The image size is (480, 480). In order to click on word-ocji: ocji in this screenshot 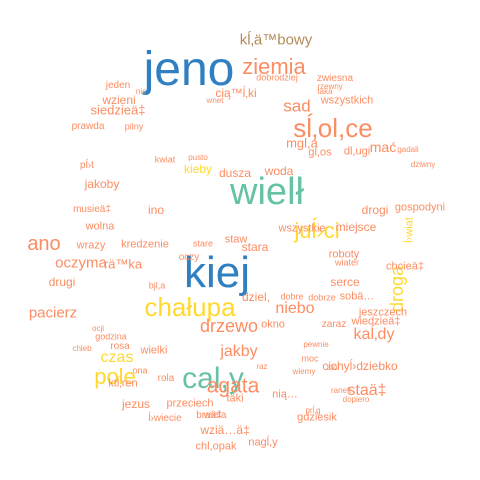, I will do `click(98, 328)`.